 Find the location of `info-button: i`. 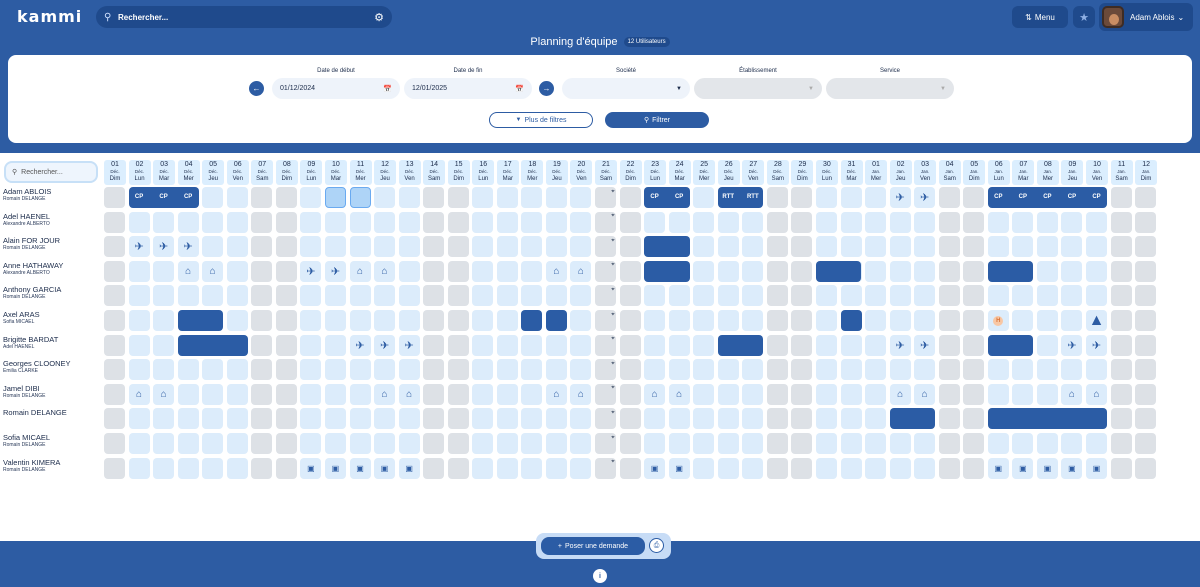

info-button: i is located at coordinates (600, 576).